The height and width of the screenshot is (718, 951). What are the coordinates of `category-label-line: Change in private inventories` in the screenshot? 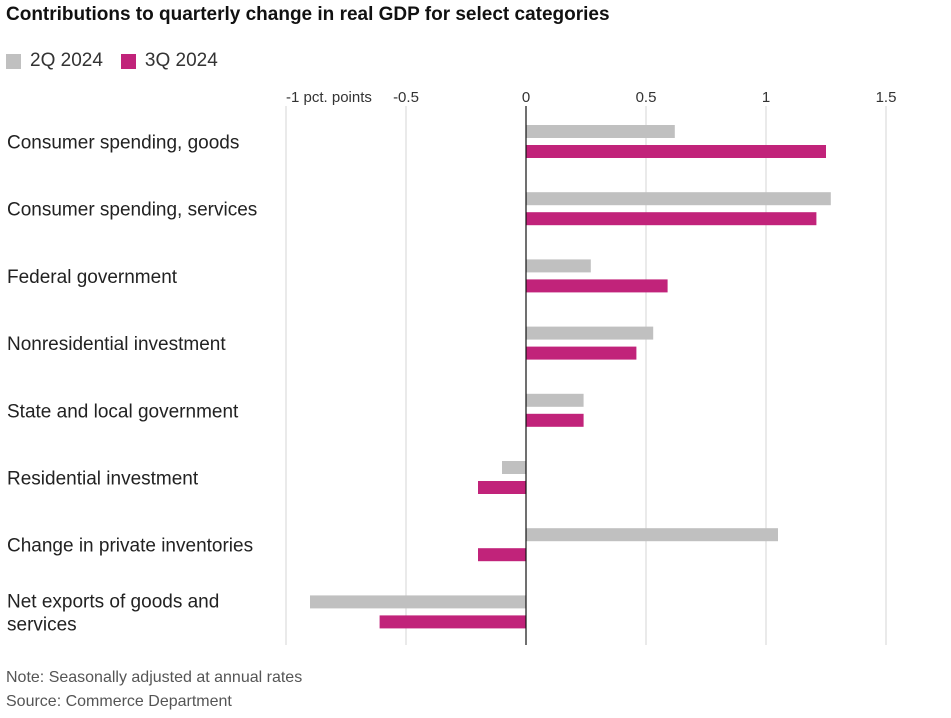 It's located at (130, 546).